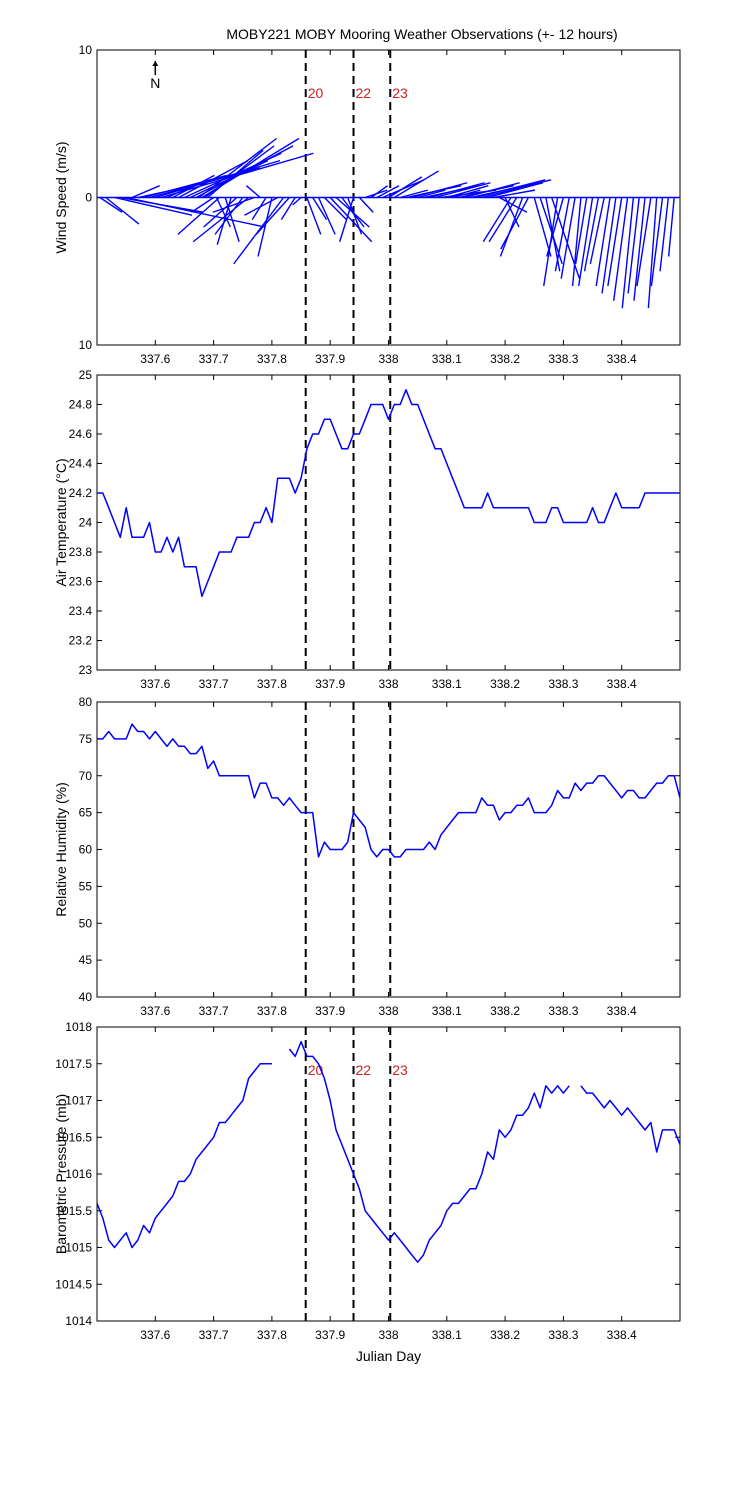  Describe the element at coordinates (81, 405) in the screenshot. I see `y-tick-label: 24.8` at that location.